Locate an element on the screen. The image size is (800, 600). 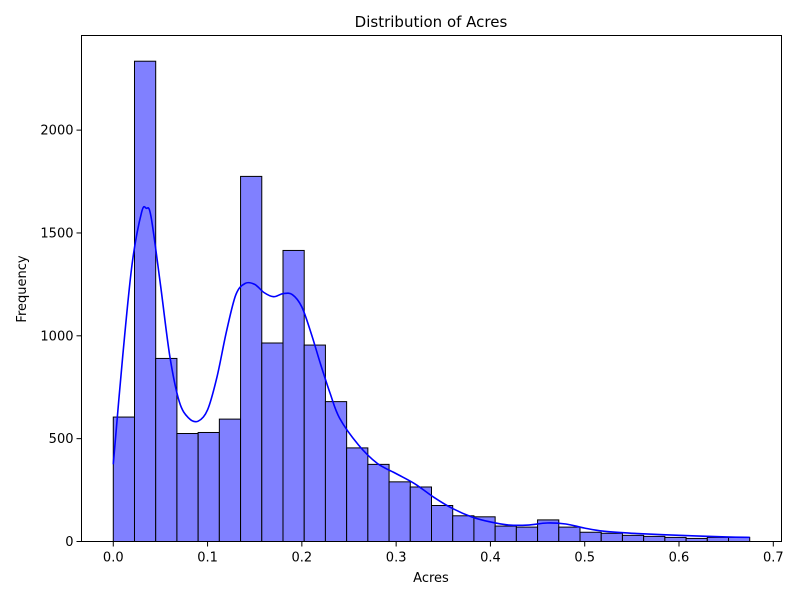
y-tick-label: 1000 is located at coordinates (56, 336).